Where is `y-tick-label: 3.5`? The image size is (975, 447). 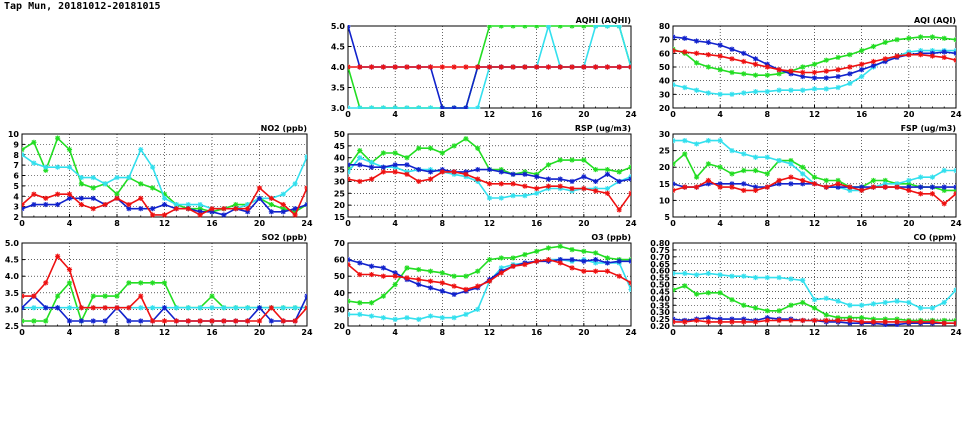
y-tick-label: 3.5 is located at coordinates (12, 293).